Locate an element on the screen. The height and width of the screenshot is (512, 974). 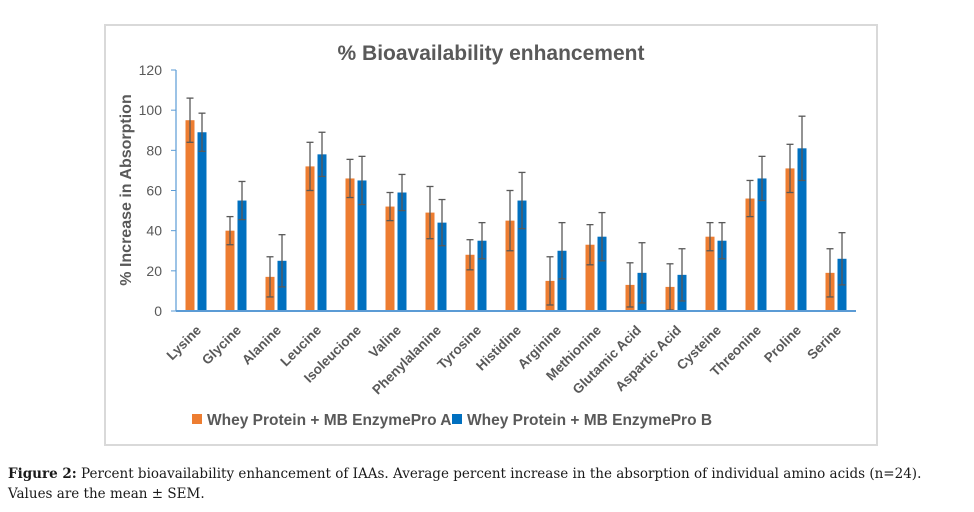
x-tick-label: Alanine is located at coordinates (261, 344).